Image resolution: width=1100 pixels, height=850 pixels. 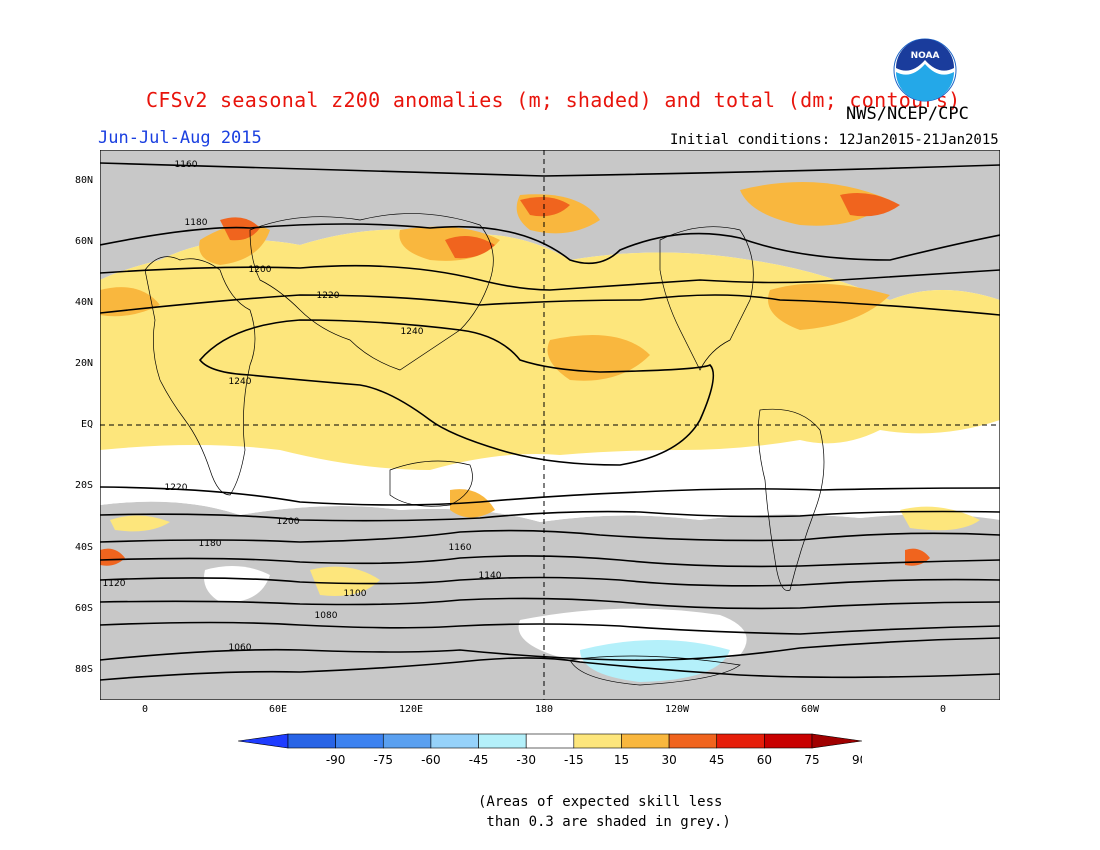 What do you see at coordinates (83, 608) in the screenshot?
I see `lat-label-60s: 60S` at bounding box center [83, 608].